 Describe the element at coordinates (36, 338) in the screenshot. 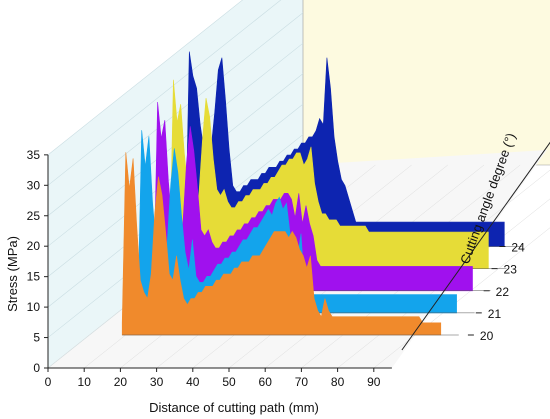

I see `y-tick-label: 5` at that location.